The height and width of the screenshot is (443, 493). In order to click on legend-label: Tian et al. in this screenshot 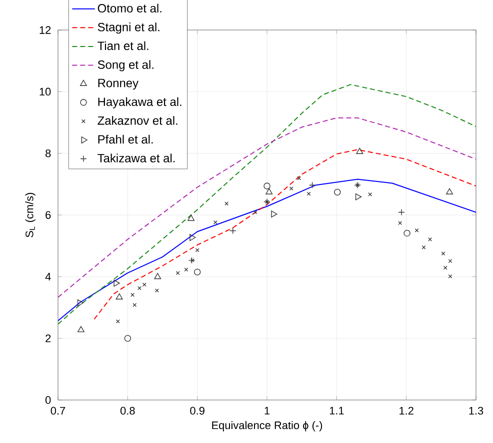, I will do `click(123, 45)`.